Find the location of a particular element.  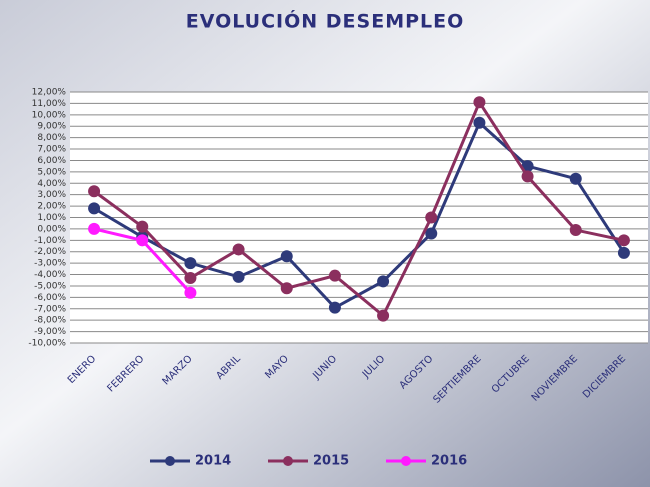

y-tick-label: 6,00% is located at coordinates (51, 161).